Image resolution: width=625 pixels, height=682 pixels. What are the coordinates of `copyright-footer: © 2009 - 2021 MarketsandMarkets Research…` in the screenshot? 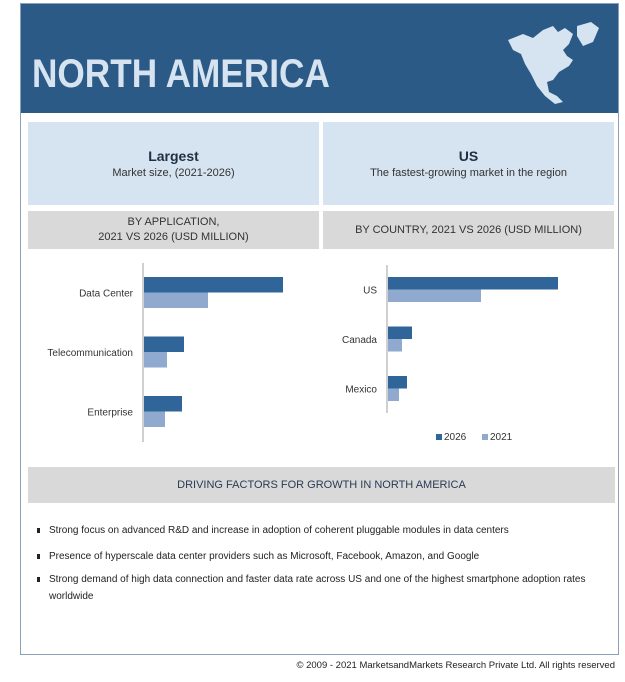 It's located at (455, 665).